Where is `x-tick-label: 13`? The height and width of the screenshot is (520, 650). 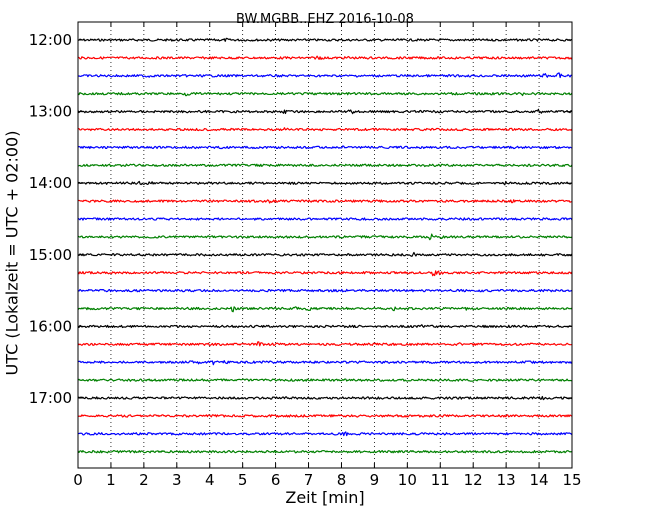
x-tick-label: 13 is located at coordinates (506, 480).